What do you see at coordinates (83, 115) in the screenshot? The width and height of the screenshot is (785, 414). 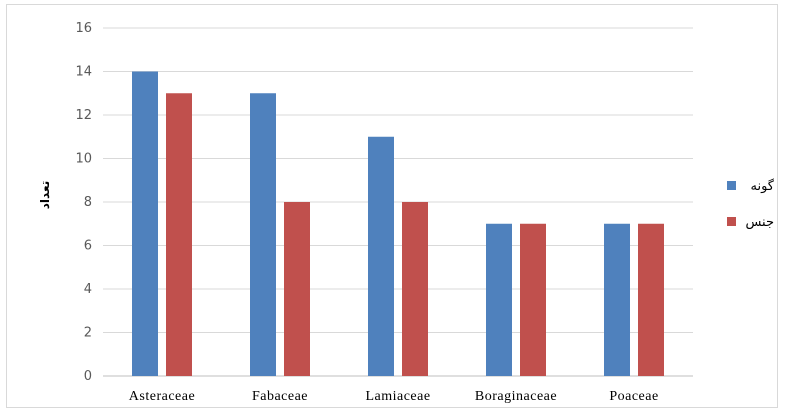 I see `y-tick-label: 12` at bounding box center [83, 115].